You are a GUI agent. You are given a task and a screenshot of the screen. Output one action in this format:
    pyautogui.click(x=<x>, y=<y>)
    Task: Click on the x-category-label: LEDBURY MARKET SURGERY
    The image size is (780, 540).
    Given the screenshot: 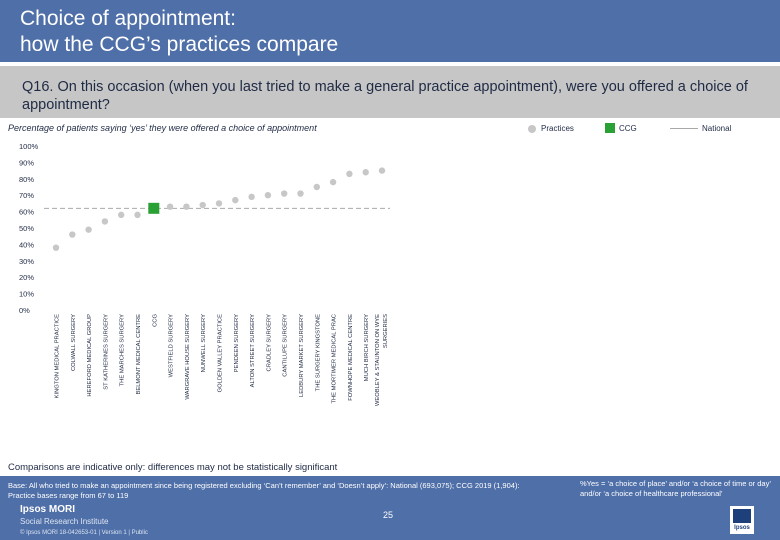 What is the action you would take?
    pyautogui.click(x=302, y=355)
    